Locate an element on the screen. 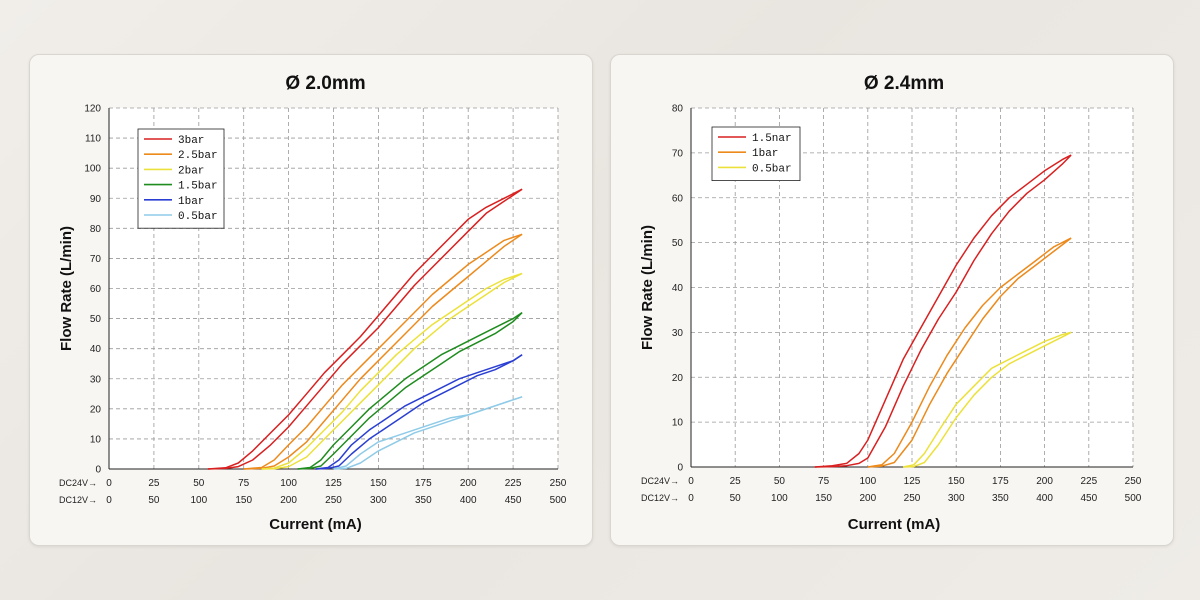  legend: 1.5nar 1bar 0.5bar is located at coordinates (756, 153).